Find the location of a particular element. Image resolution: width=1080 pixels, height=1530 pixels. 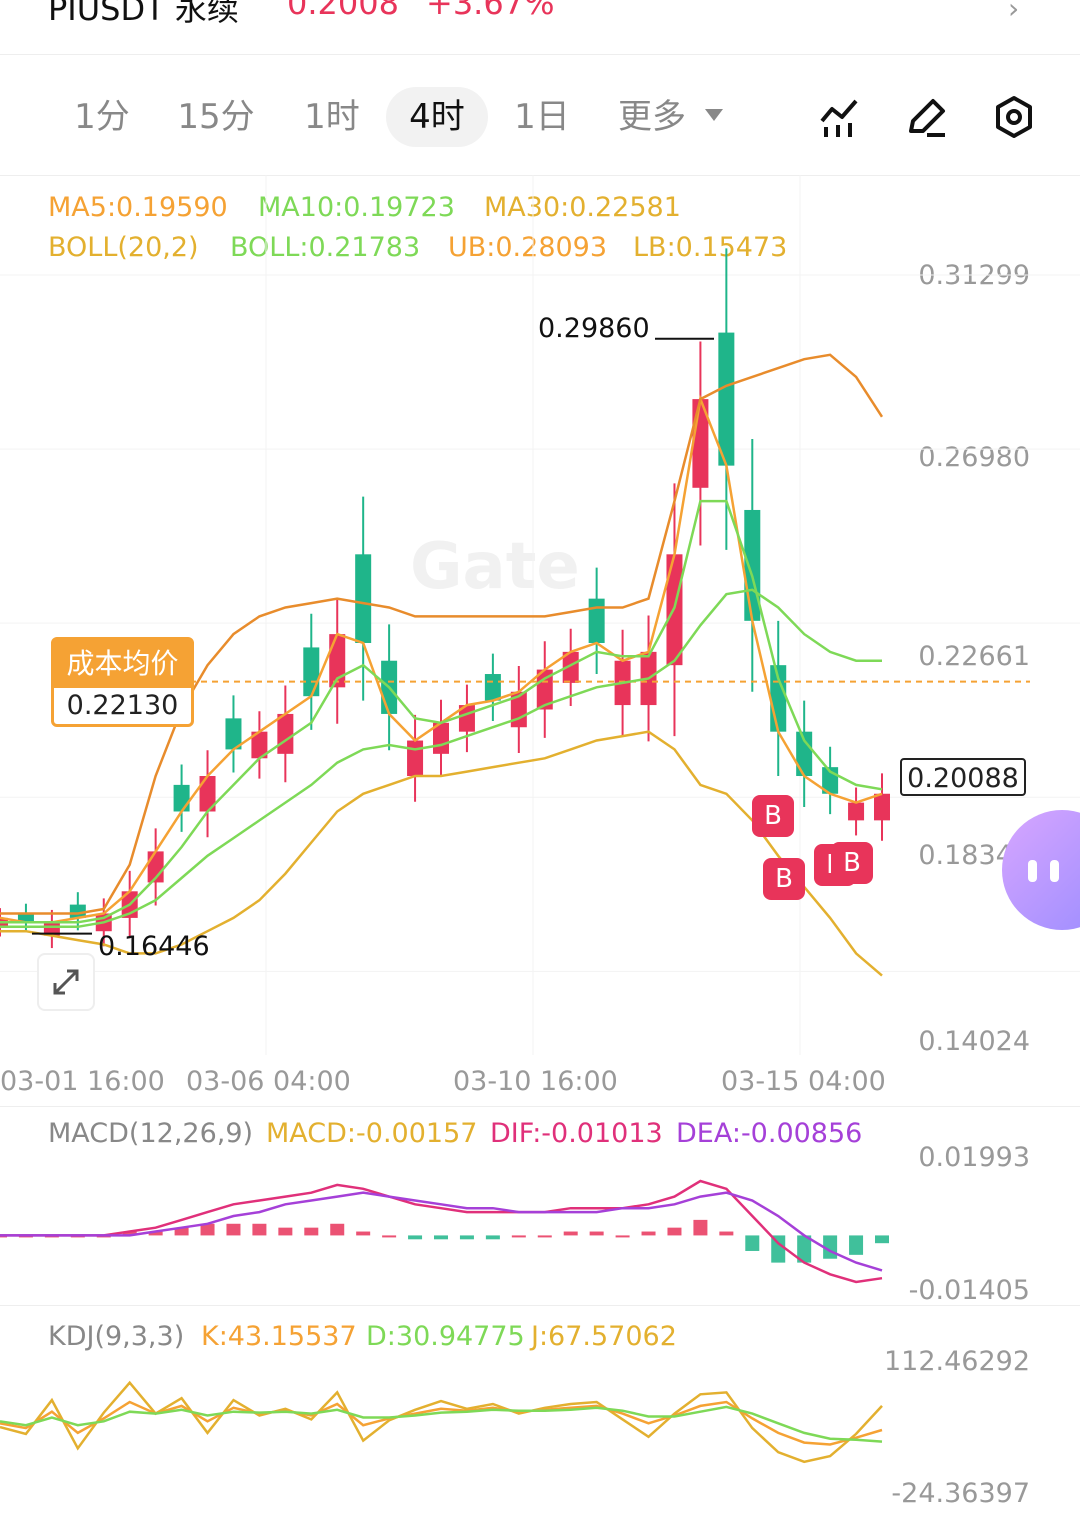

tab-more: 更多 is located at coordinates (652, 117).